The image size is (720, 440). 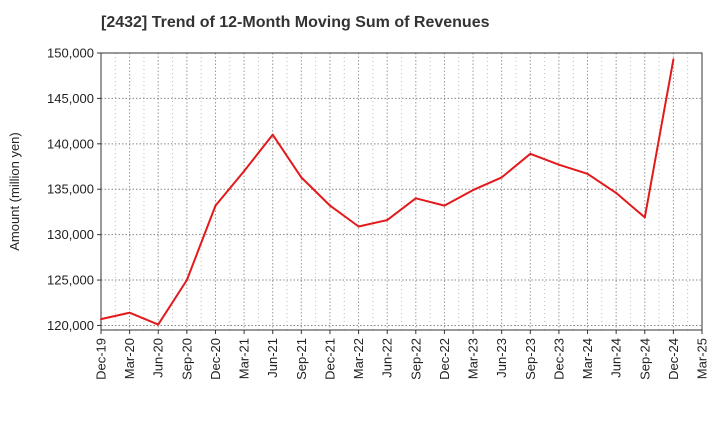 I want to click on x-tick-label: Dec-23, so click(x=558, y=359).